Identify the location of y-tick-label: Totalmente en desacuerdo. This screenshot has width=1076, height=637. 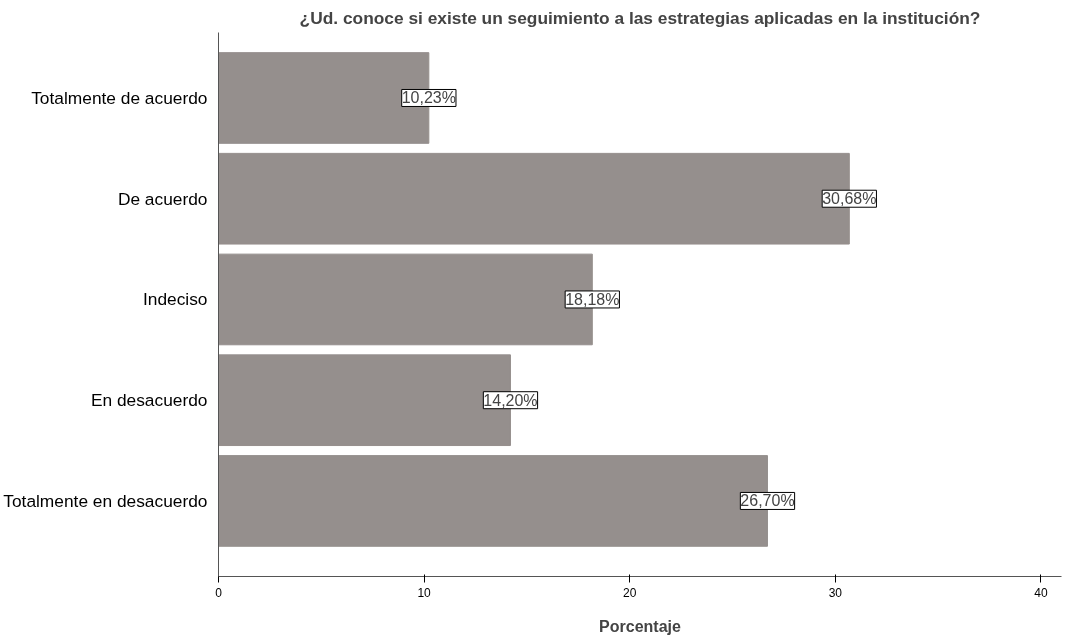
(105, 500).